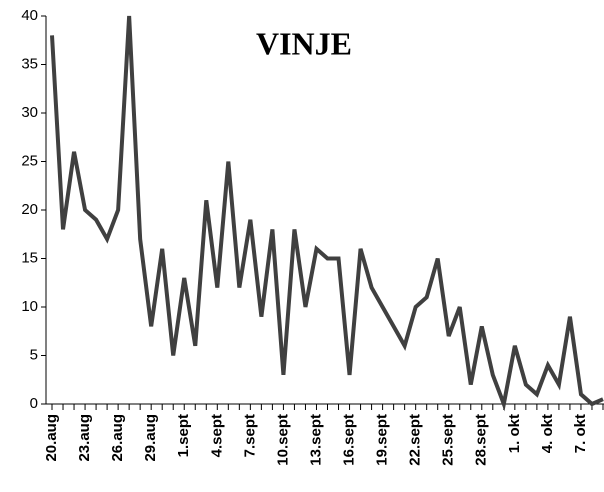  I want to click on x-tick-label: 25.sept, so click(448, 440).